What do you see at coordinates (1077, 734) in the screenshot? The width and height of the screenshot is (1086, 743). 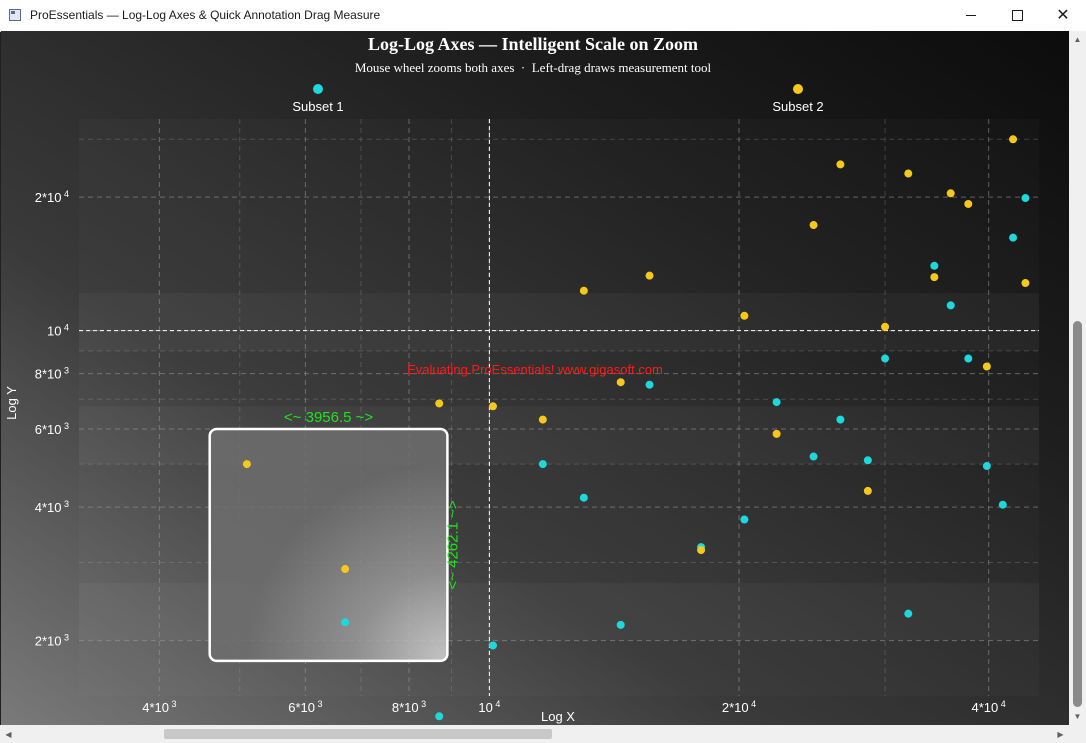 I see `scrollbar-corner` at bounding box center [1077, 734].